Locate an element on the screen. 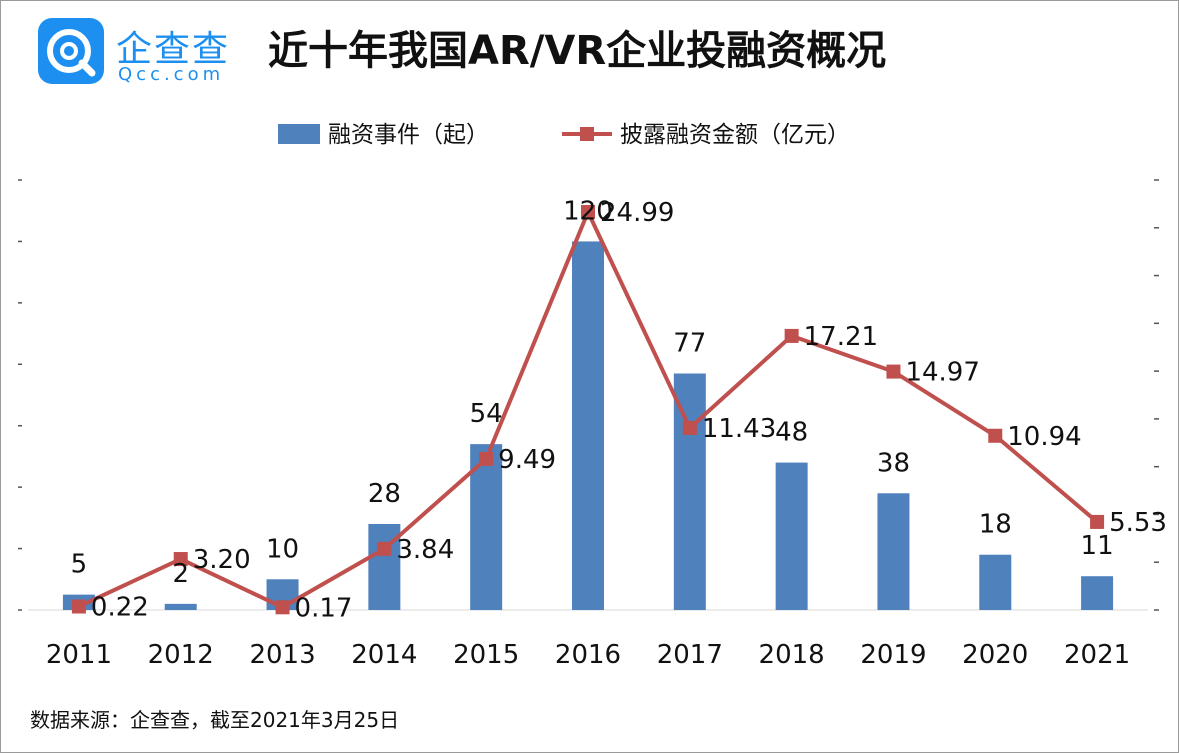 The height and width of the screenshot is (753, 1179). x-tick-label: 2021 is located at coordinates (1097, 655).